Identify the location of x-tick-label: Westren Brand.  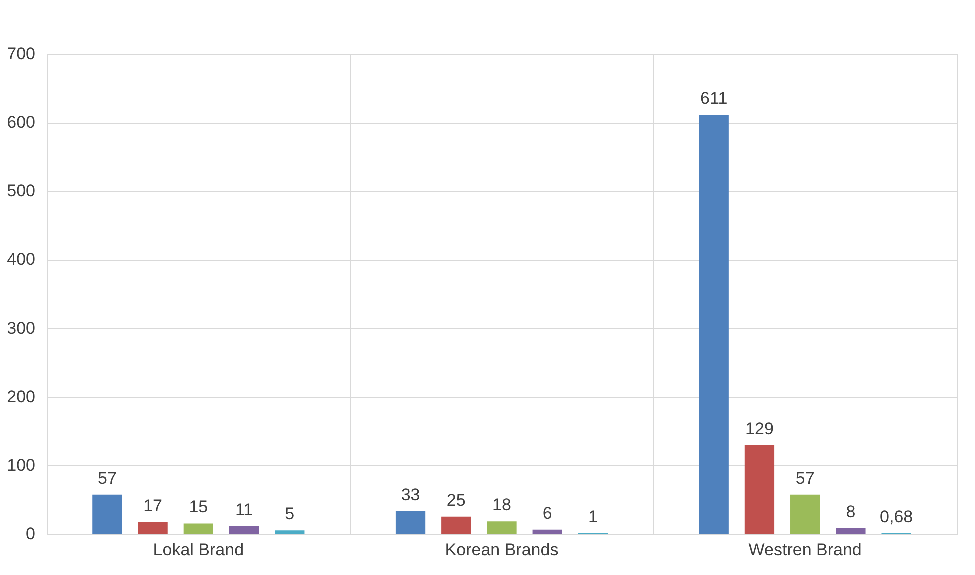
(805, 550).